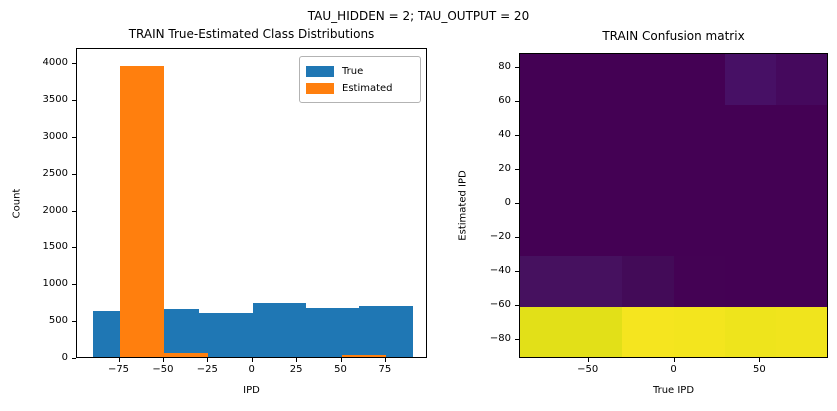  Describe the element at coordinates (58, 321) in the screenshot. I see `y-tick-label: 500` at that location.